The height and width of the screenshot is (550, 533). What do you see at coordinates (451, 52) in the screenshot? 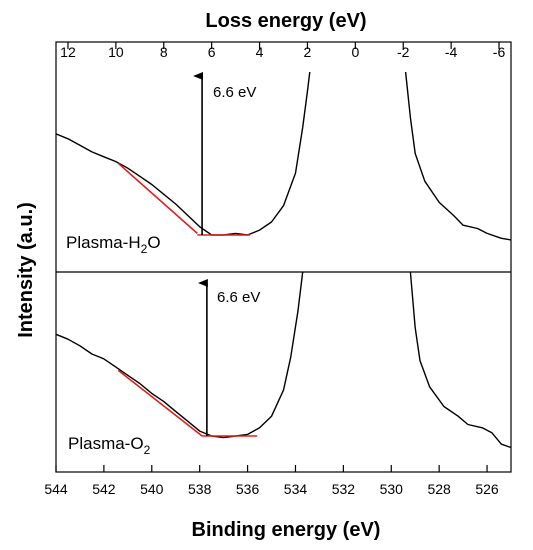
I see `top-tick-label: -4` at bounding box center [451, 52].